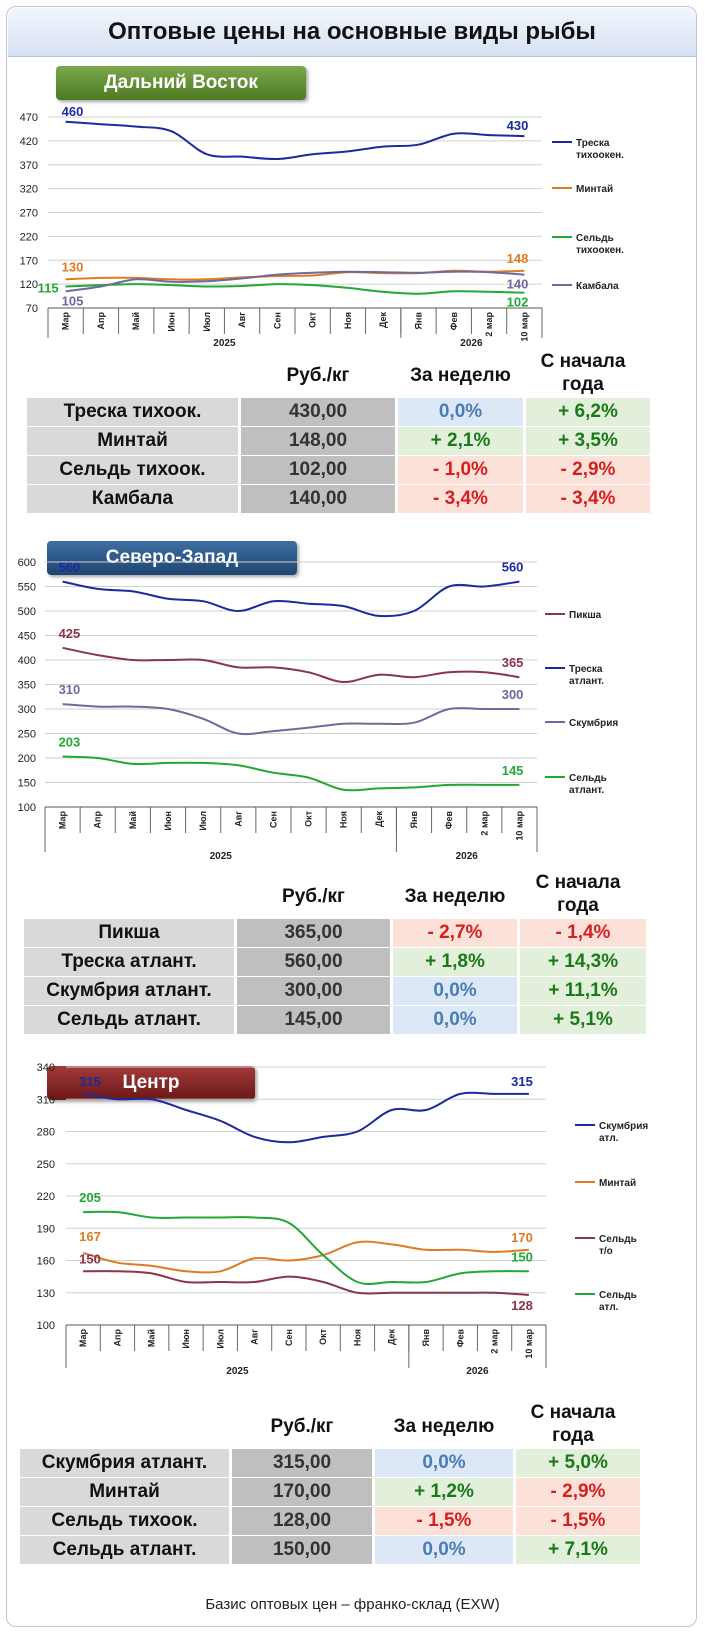  Describe the element at coordinates (522, 1256) in the screenshot. I see `data-label-end: 150` at that location.